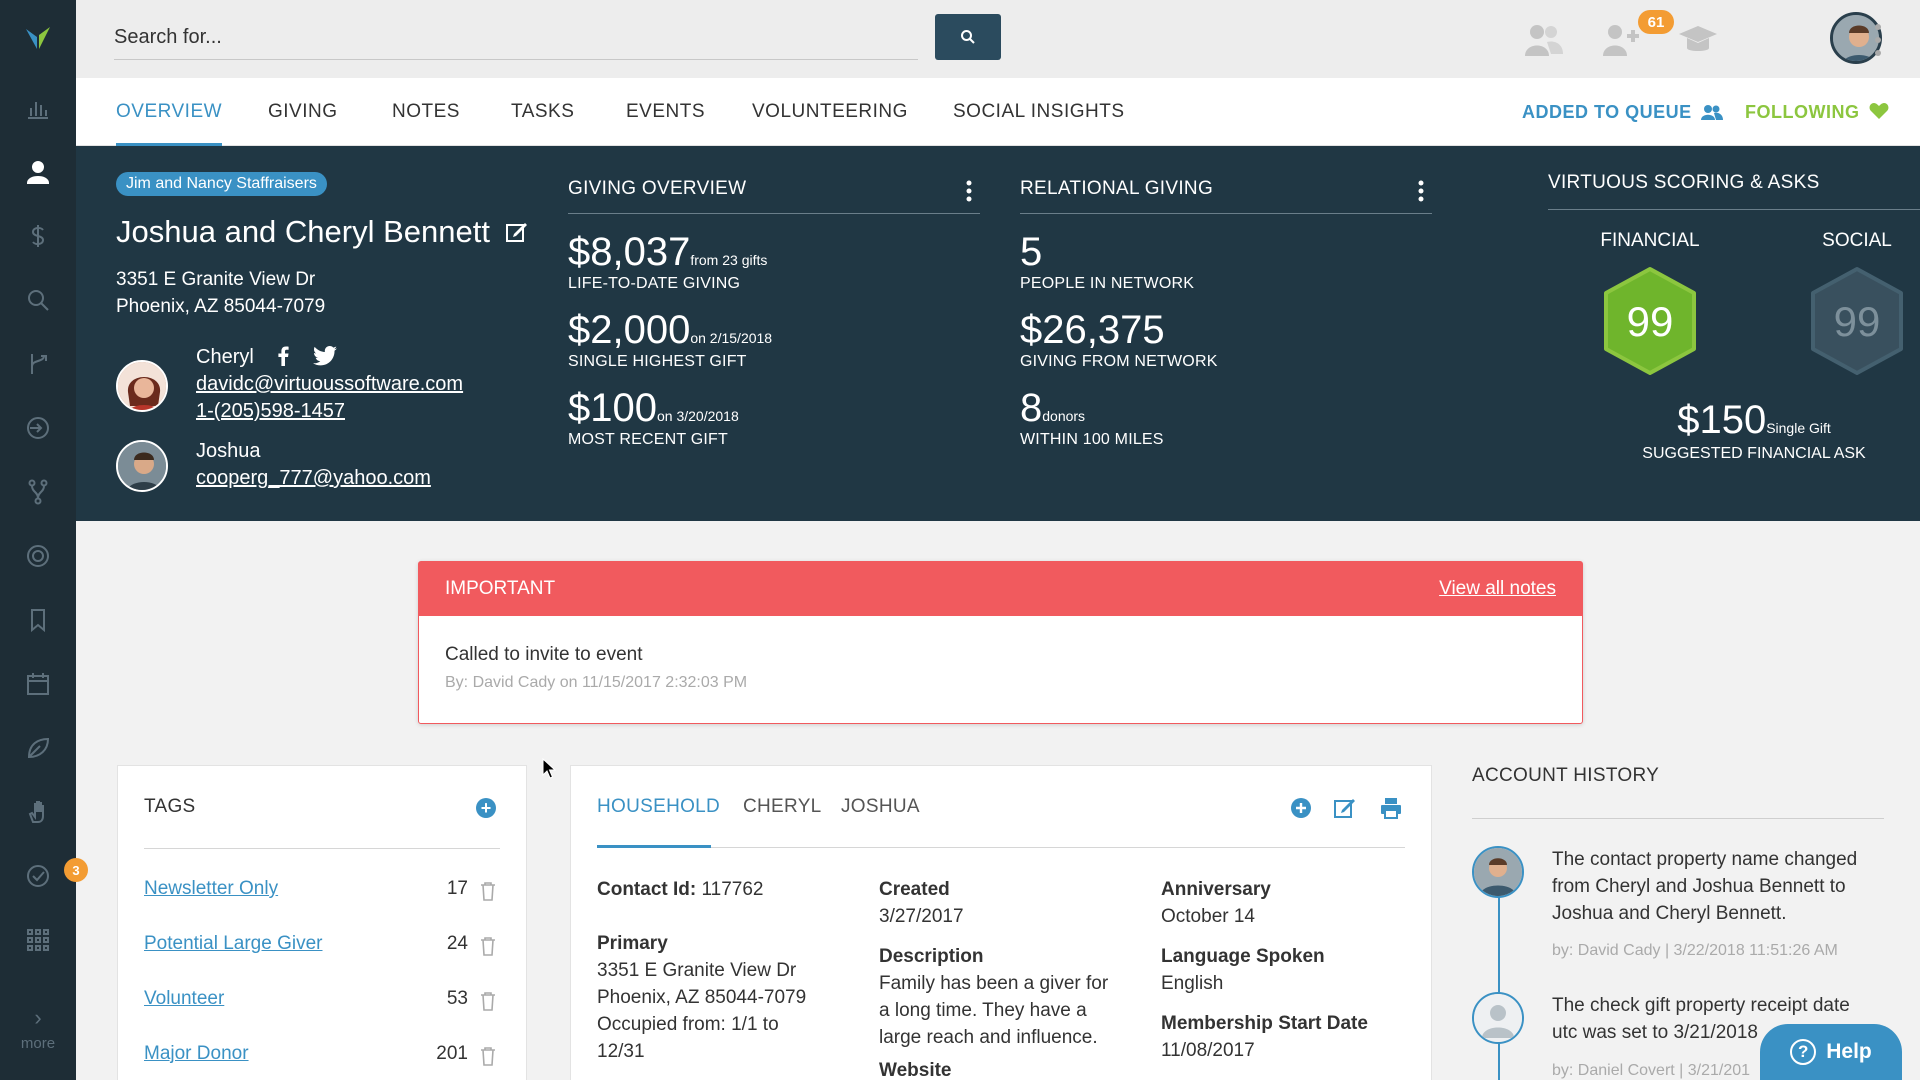  What do you see at coordinates (1031, 408) in the screenshot?
I see `stat-value: 8` at bounding box center [1031, 408].